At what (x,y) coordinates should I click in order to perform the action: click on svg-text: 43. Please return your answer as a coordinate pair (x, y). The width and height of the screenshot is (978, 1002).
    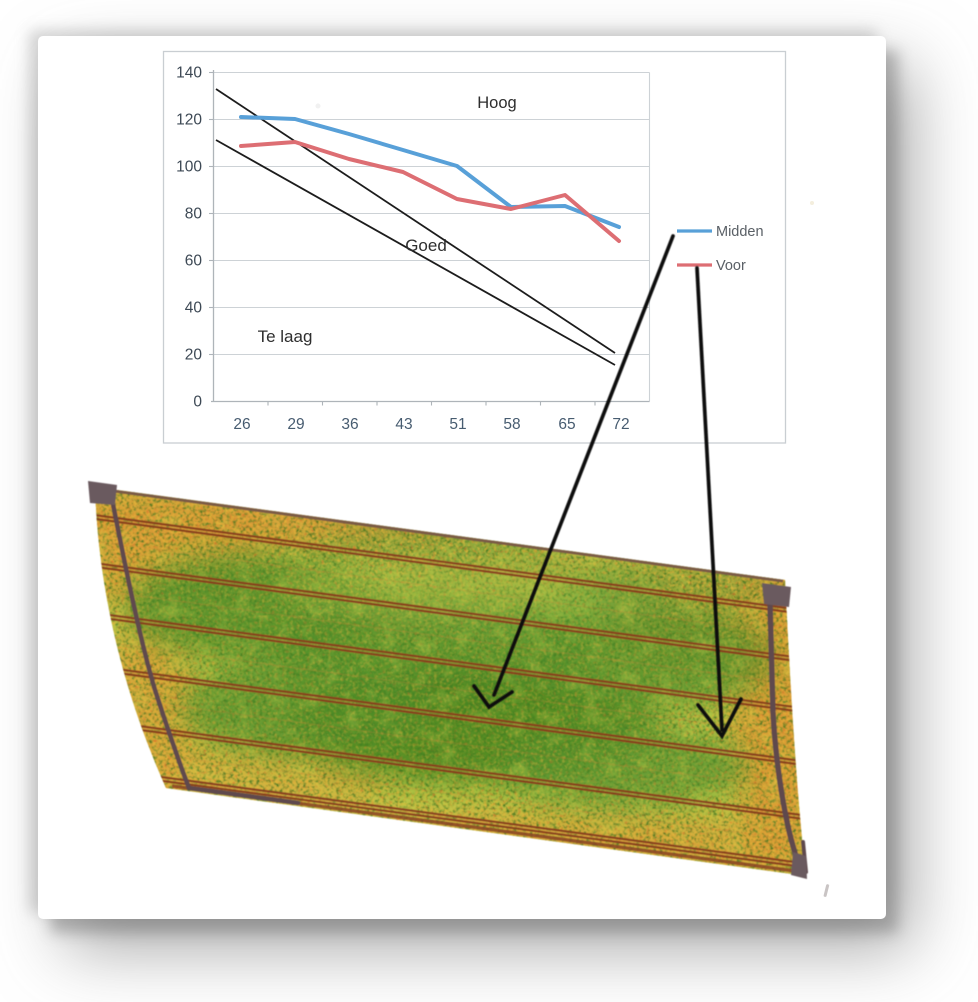
    Looking at the image, I should click on (403, 424).